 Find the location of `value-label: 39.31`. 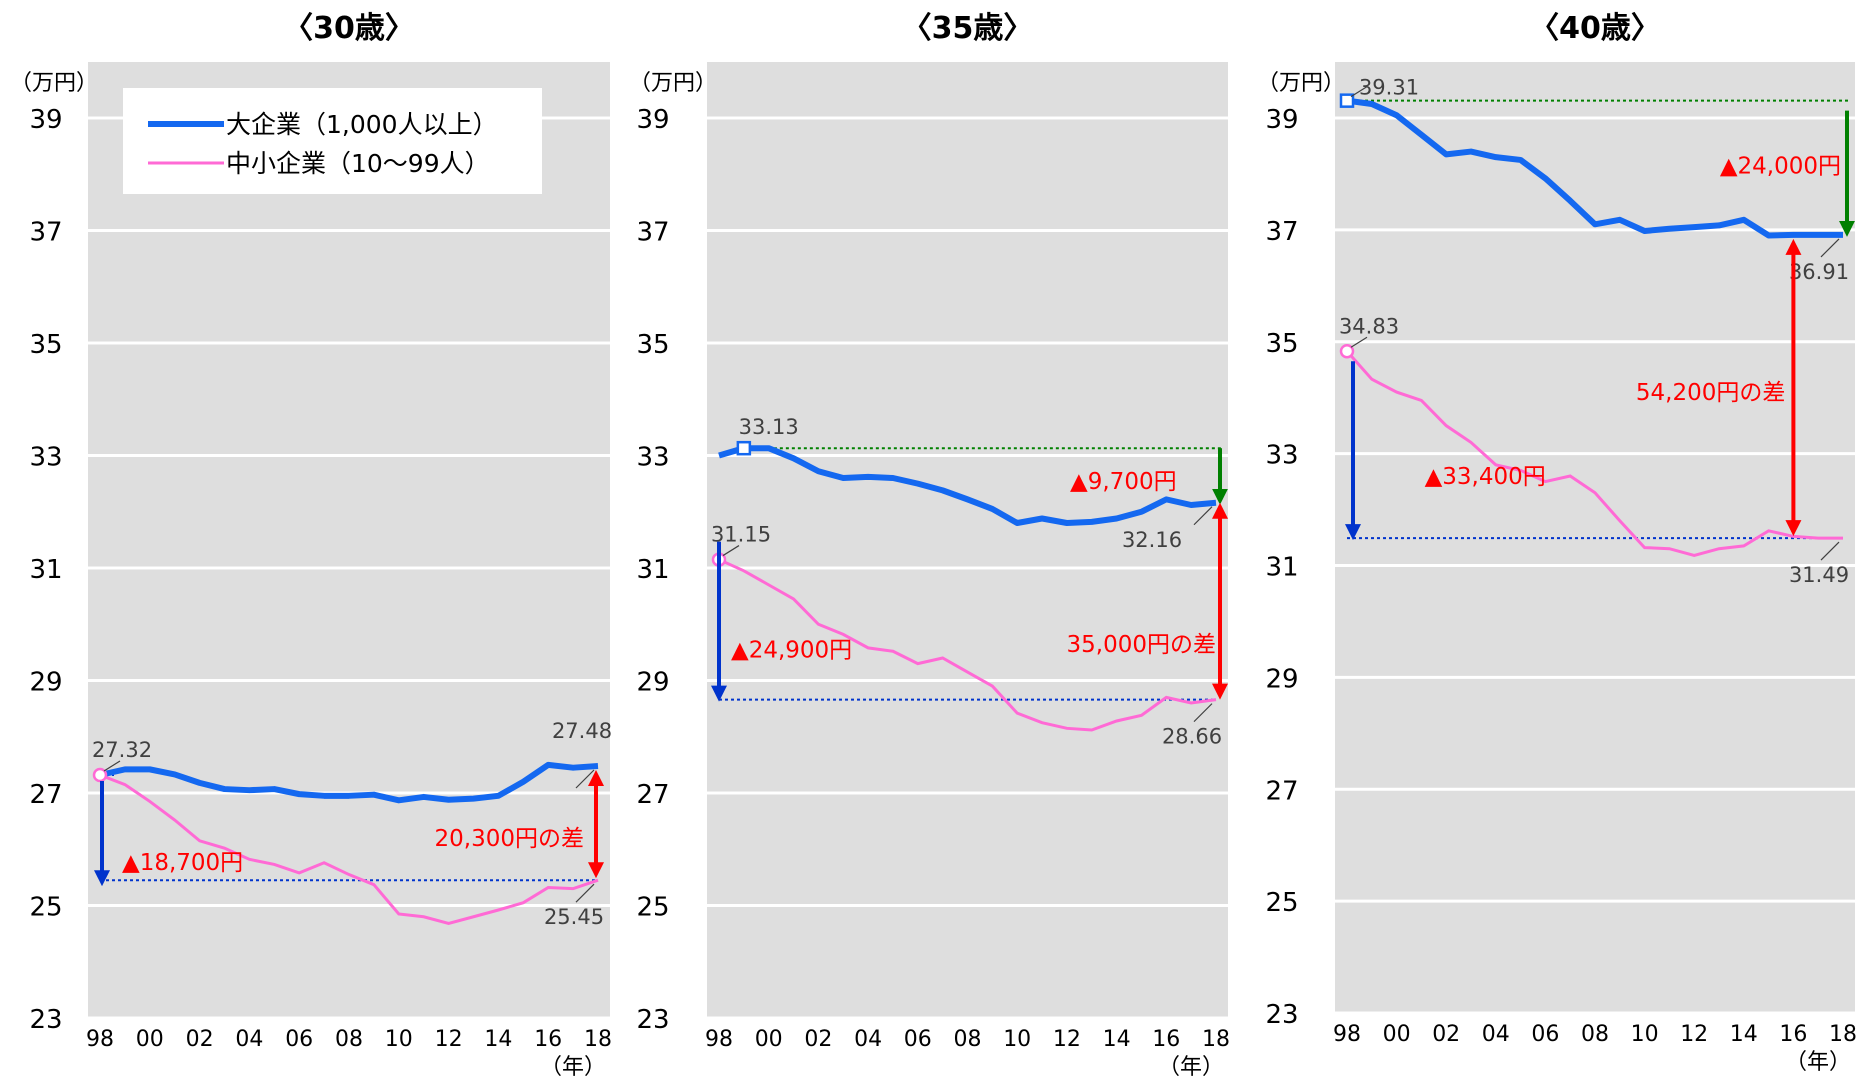

value-label: 39.31 is located at coordinates (1389, 88).